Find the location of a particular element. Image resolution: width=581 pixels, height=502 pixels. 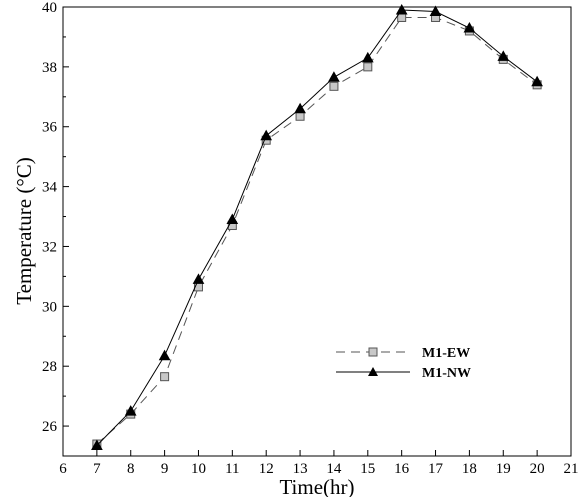

x-axis-title: Time(hr) is located at coordinates (316, 486).